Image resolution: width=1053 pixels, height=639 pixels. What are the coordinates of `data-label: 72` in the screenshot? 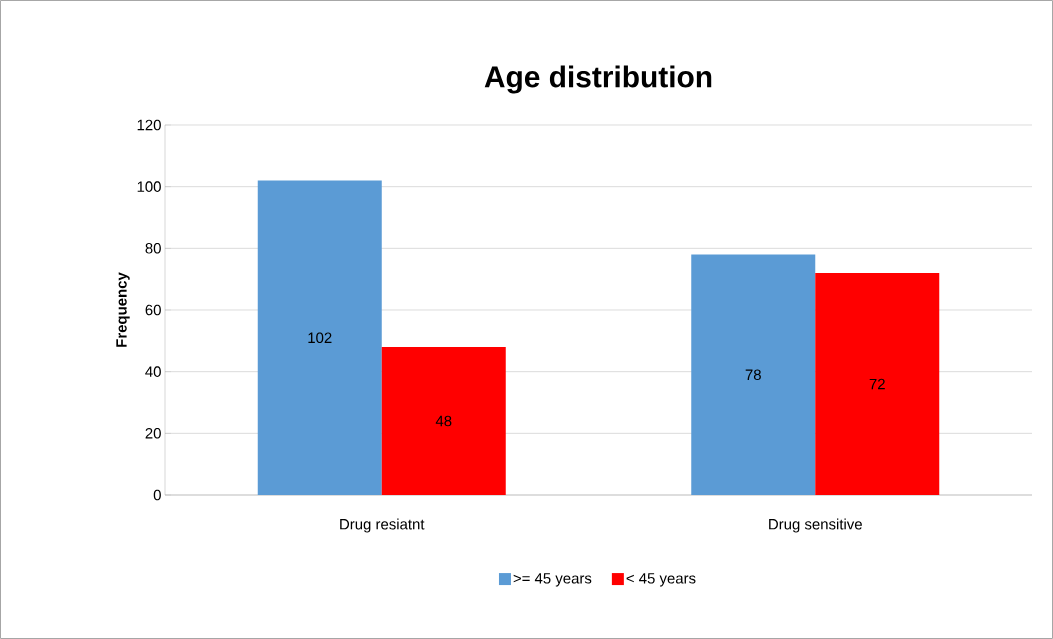 It's located at (877, 384).